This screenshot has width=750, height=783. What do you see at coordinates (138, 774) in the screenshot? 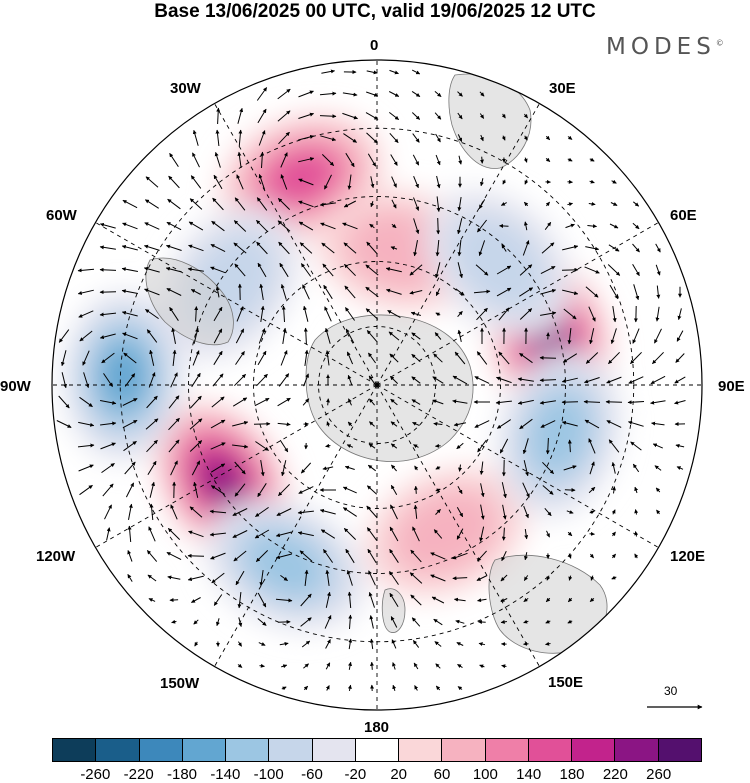
I see `colorbar-tick-label: -220` at bounding box center [138, 774].